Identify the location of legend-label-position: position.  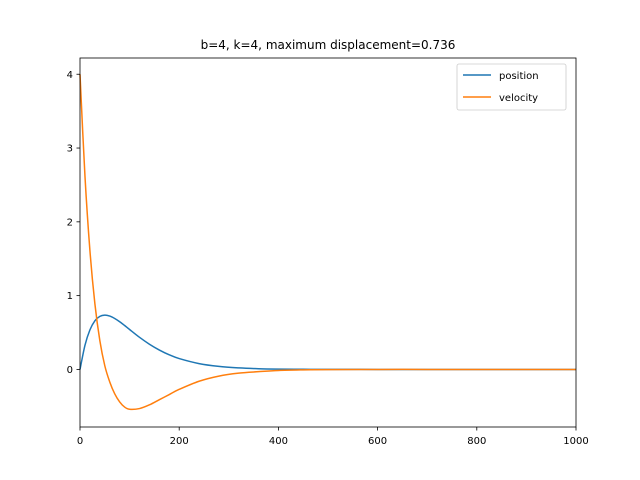
(519, 76).